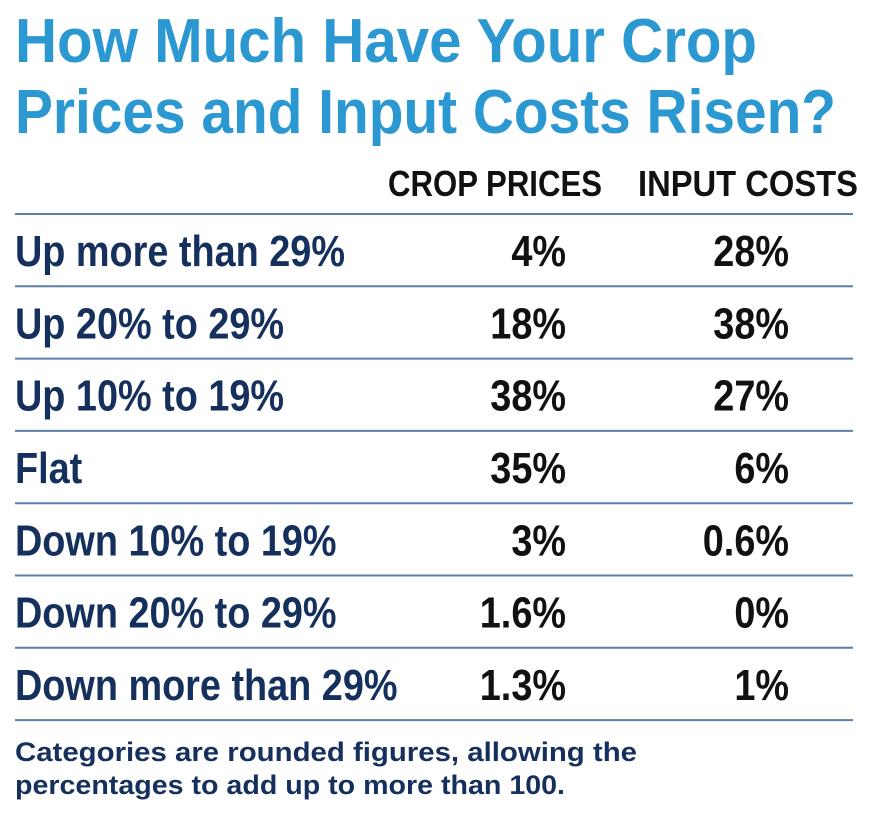 The height and width of the screenshot is (831, 896). What do you see at coordinates (180, 250) in the screenshot?
I see `row-label: Up more than 29%` at bounding box center [180, 250].